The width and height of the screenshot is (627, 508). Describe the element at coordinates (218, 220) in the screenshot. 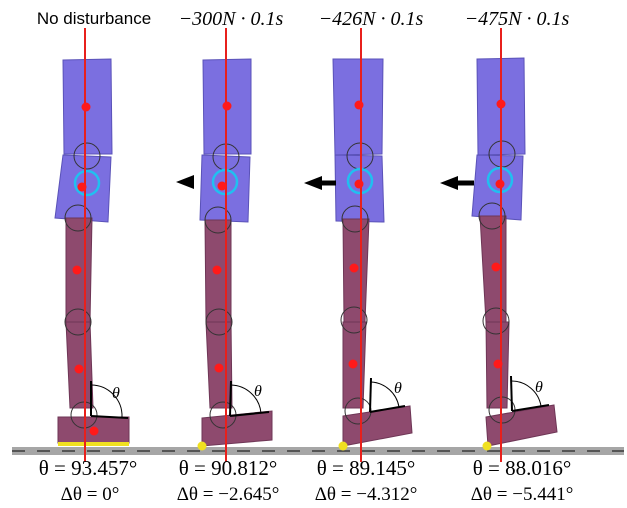

I see `panel-2-hip-joint` at that location.